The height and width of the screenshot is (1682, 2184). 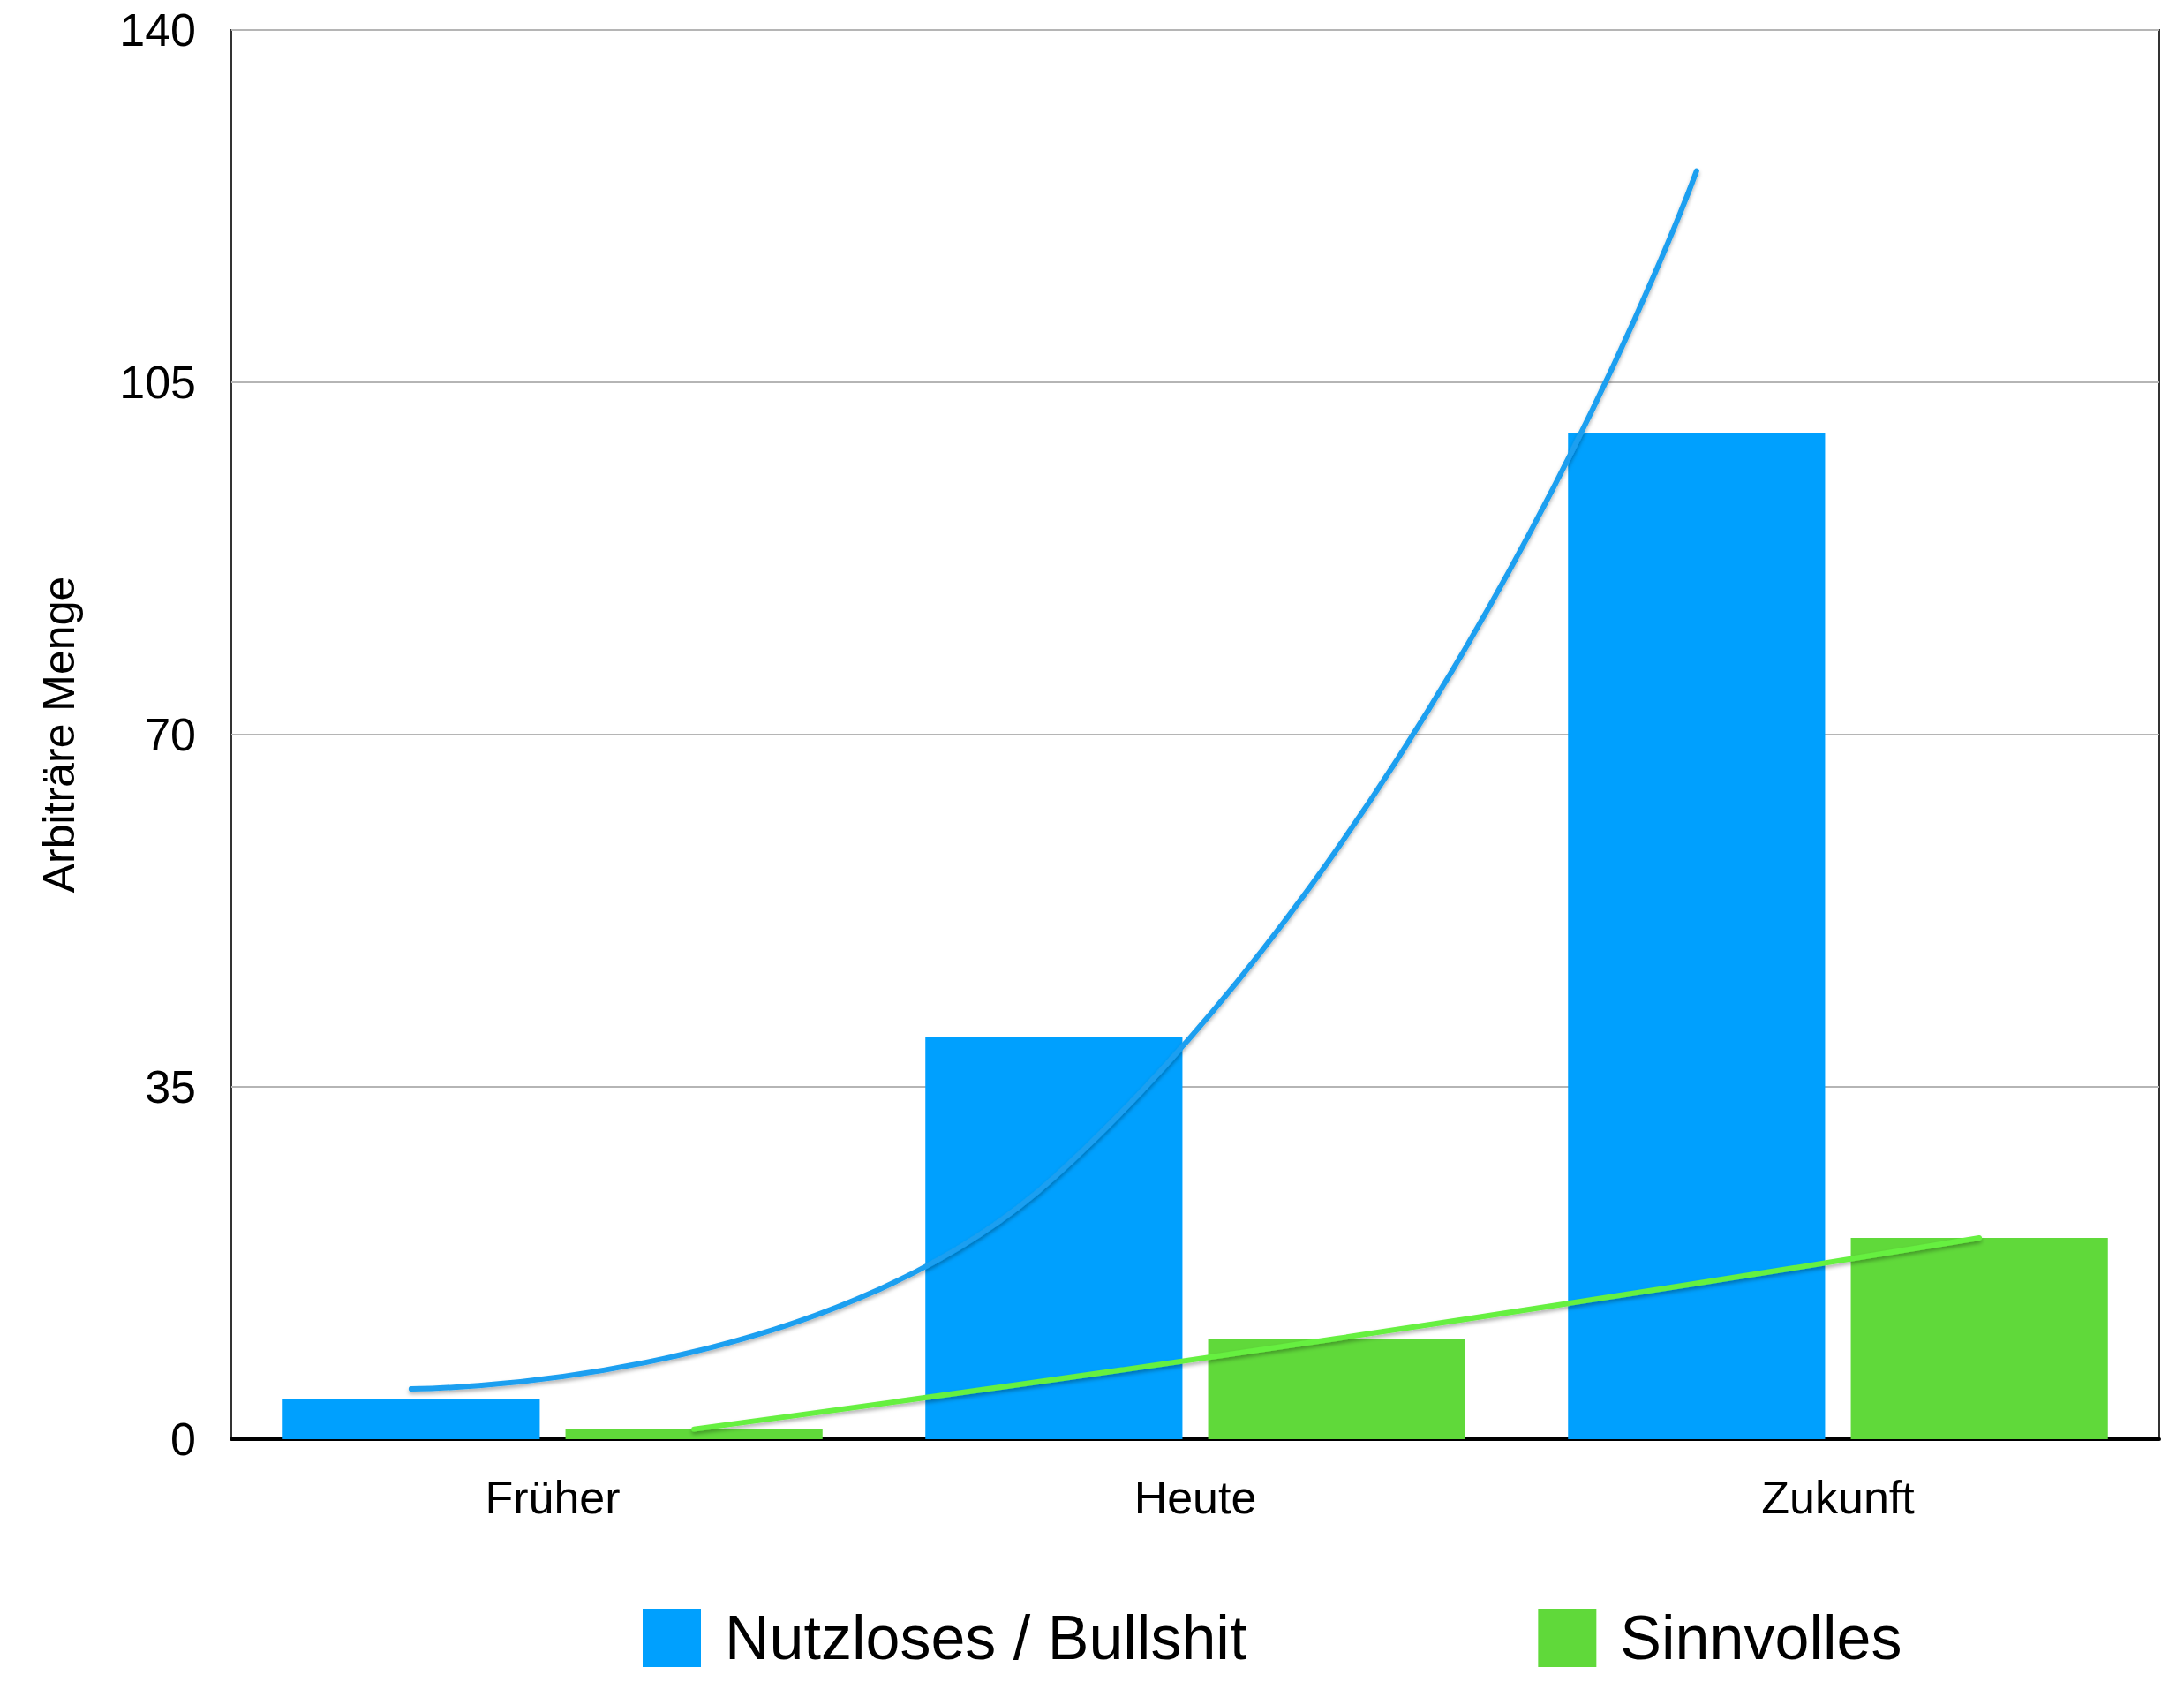 I want to click on y-tick-label: 70, so click(x=170, y=735).